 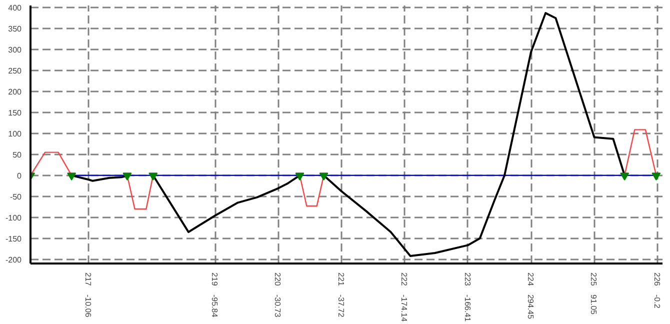 What do you see at coordinates (13, 259) in the screenshot?
I see `y-tick-label: -200` at bounding box center [13, 259].